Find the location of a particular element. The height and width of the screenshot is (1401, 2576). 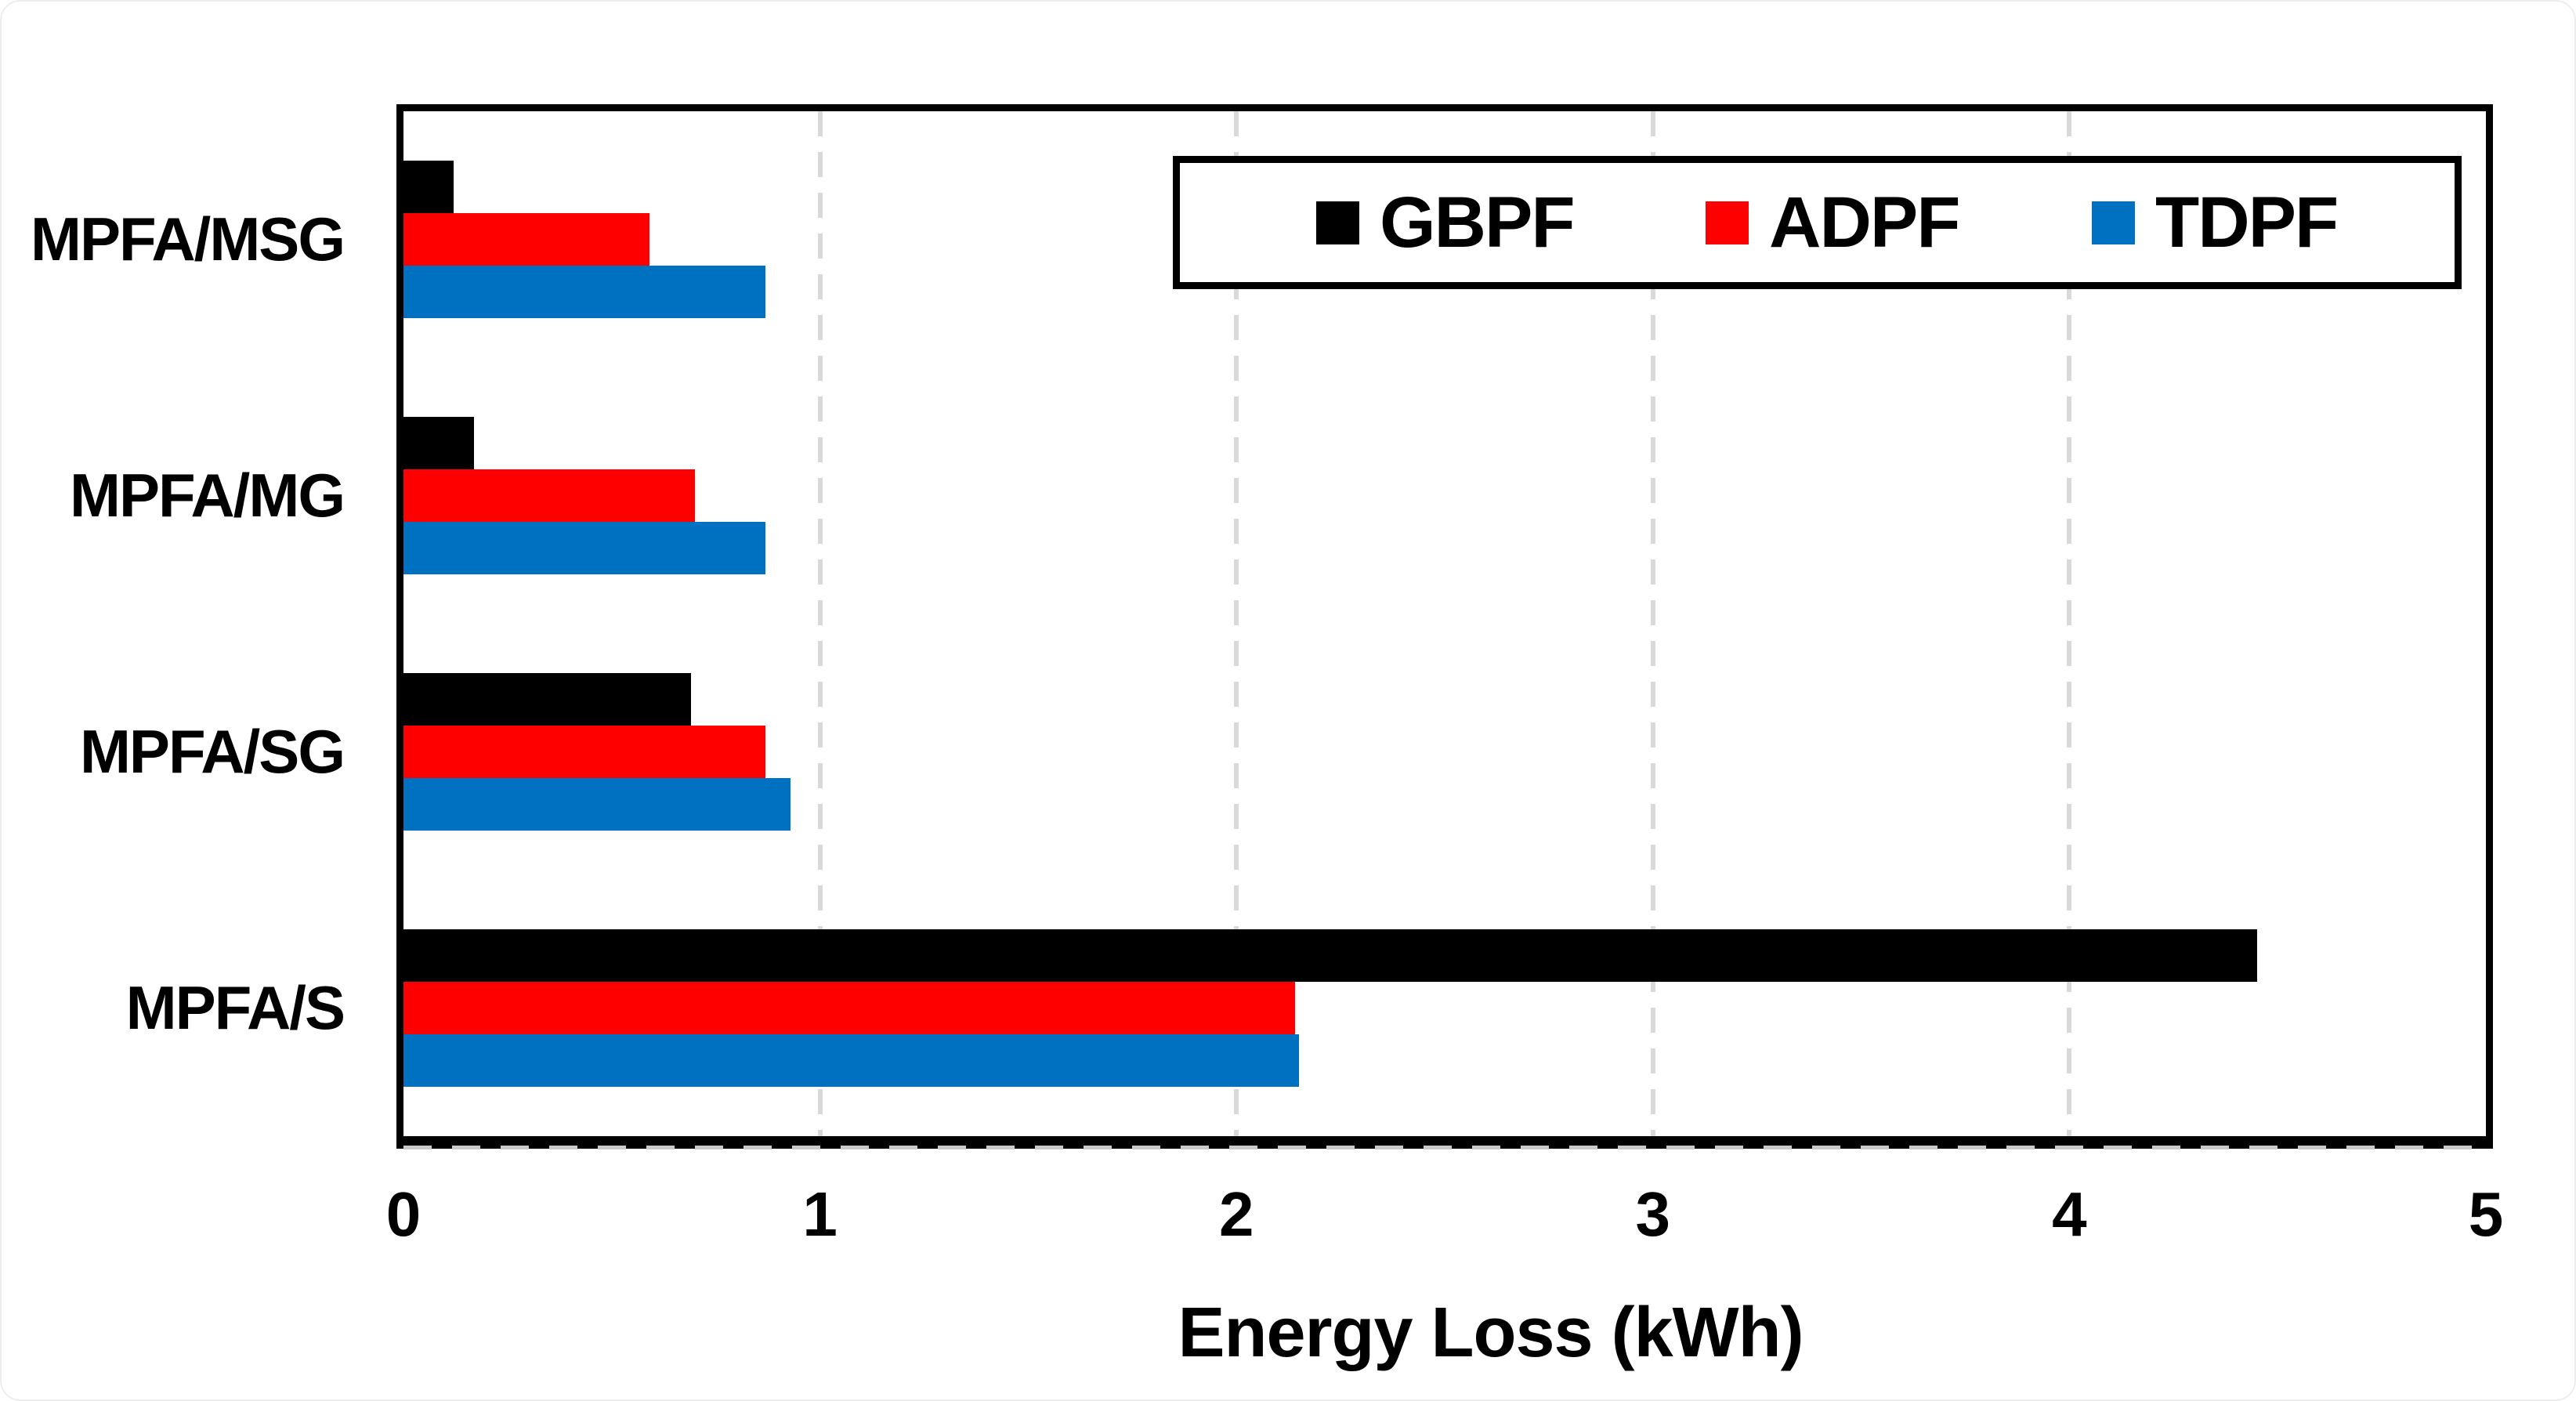

bar-adpf-mpfa-sg is located at coordinates (585, 752).